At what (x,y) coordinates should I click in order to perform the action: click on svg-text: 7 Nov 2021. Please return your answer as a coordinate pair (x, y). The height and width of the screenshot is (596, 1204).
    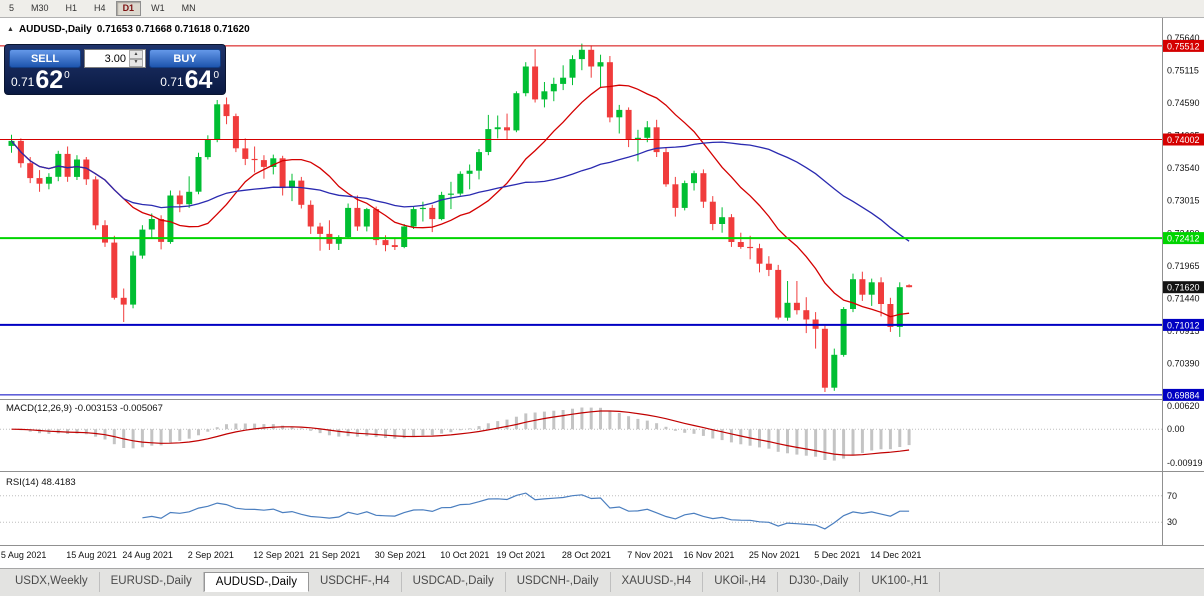
    Looking at the image, I should click on (650, 555).